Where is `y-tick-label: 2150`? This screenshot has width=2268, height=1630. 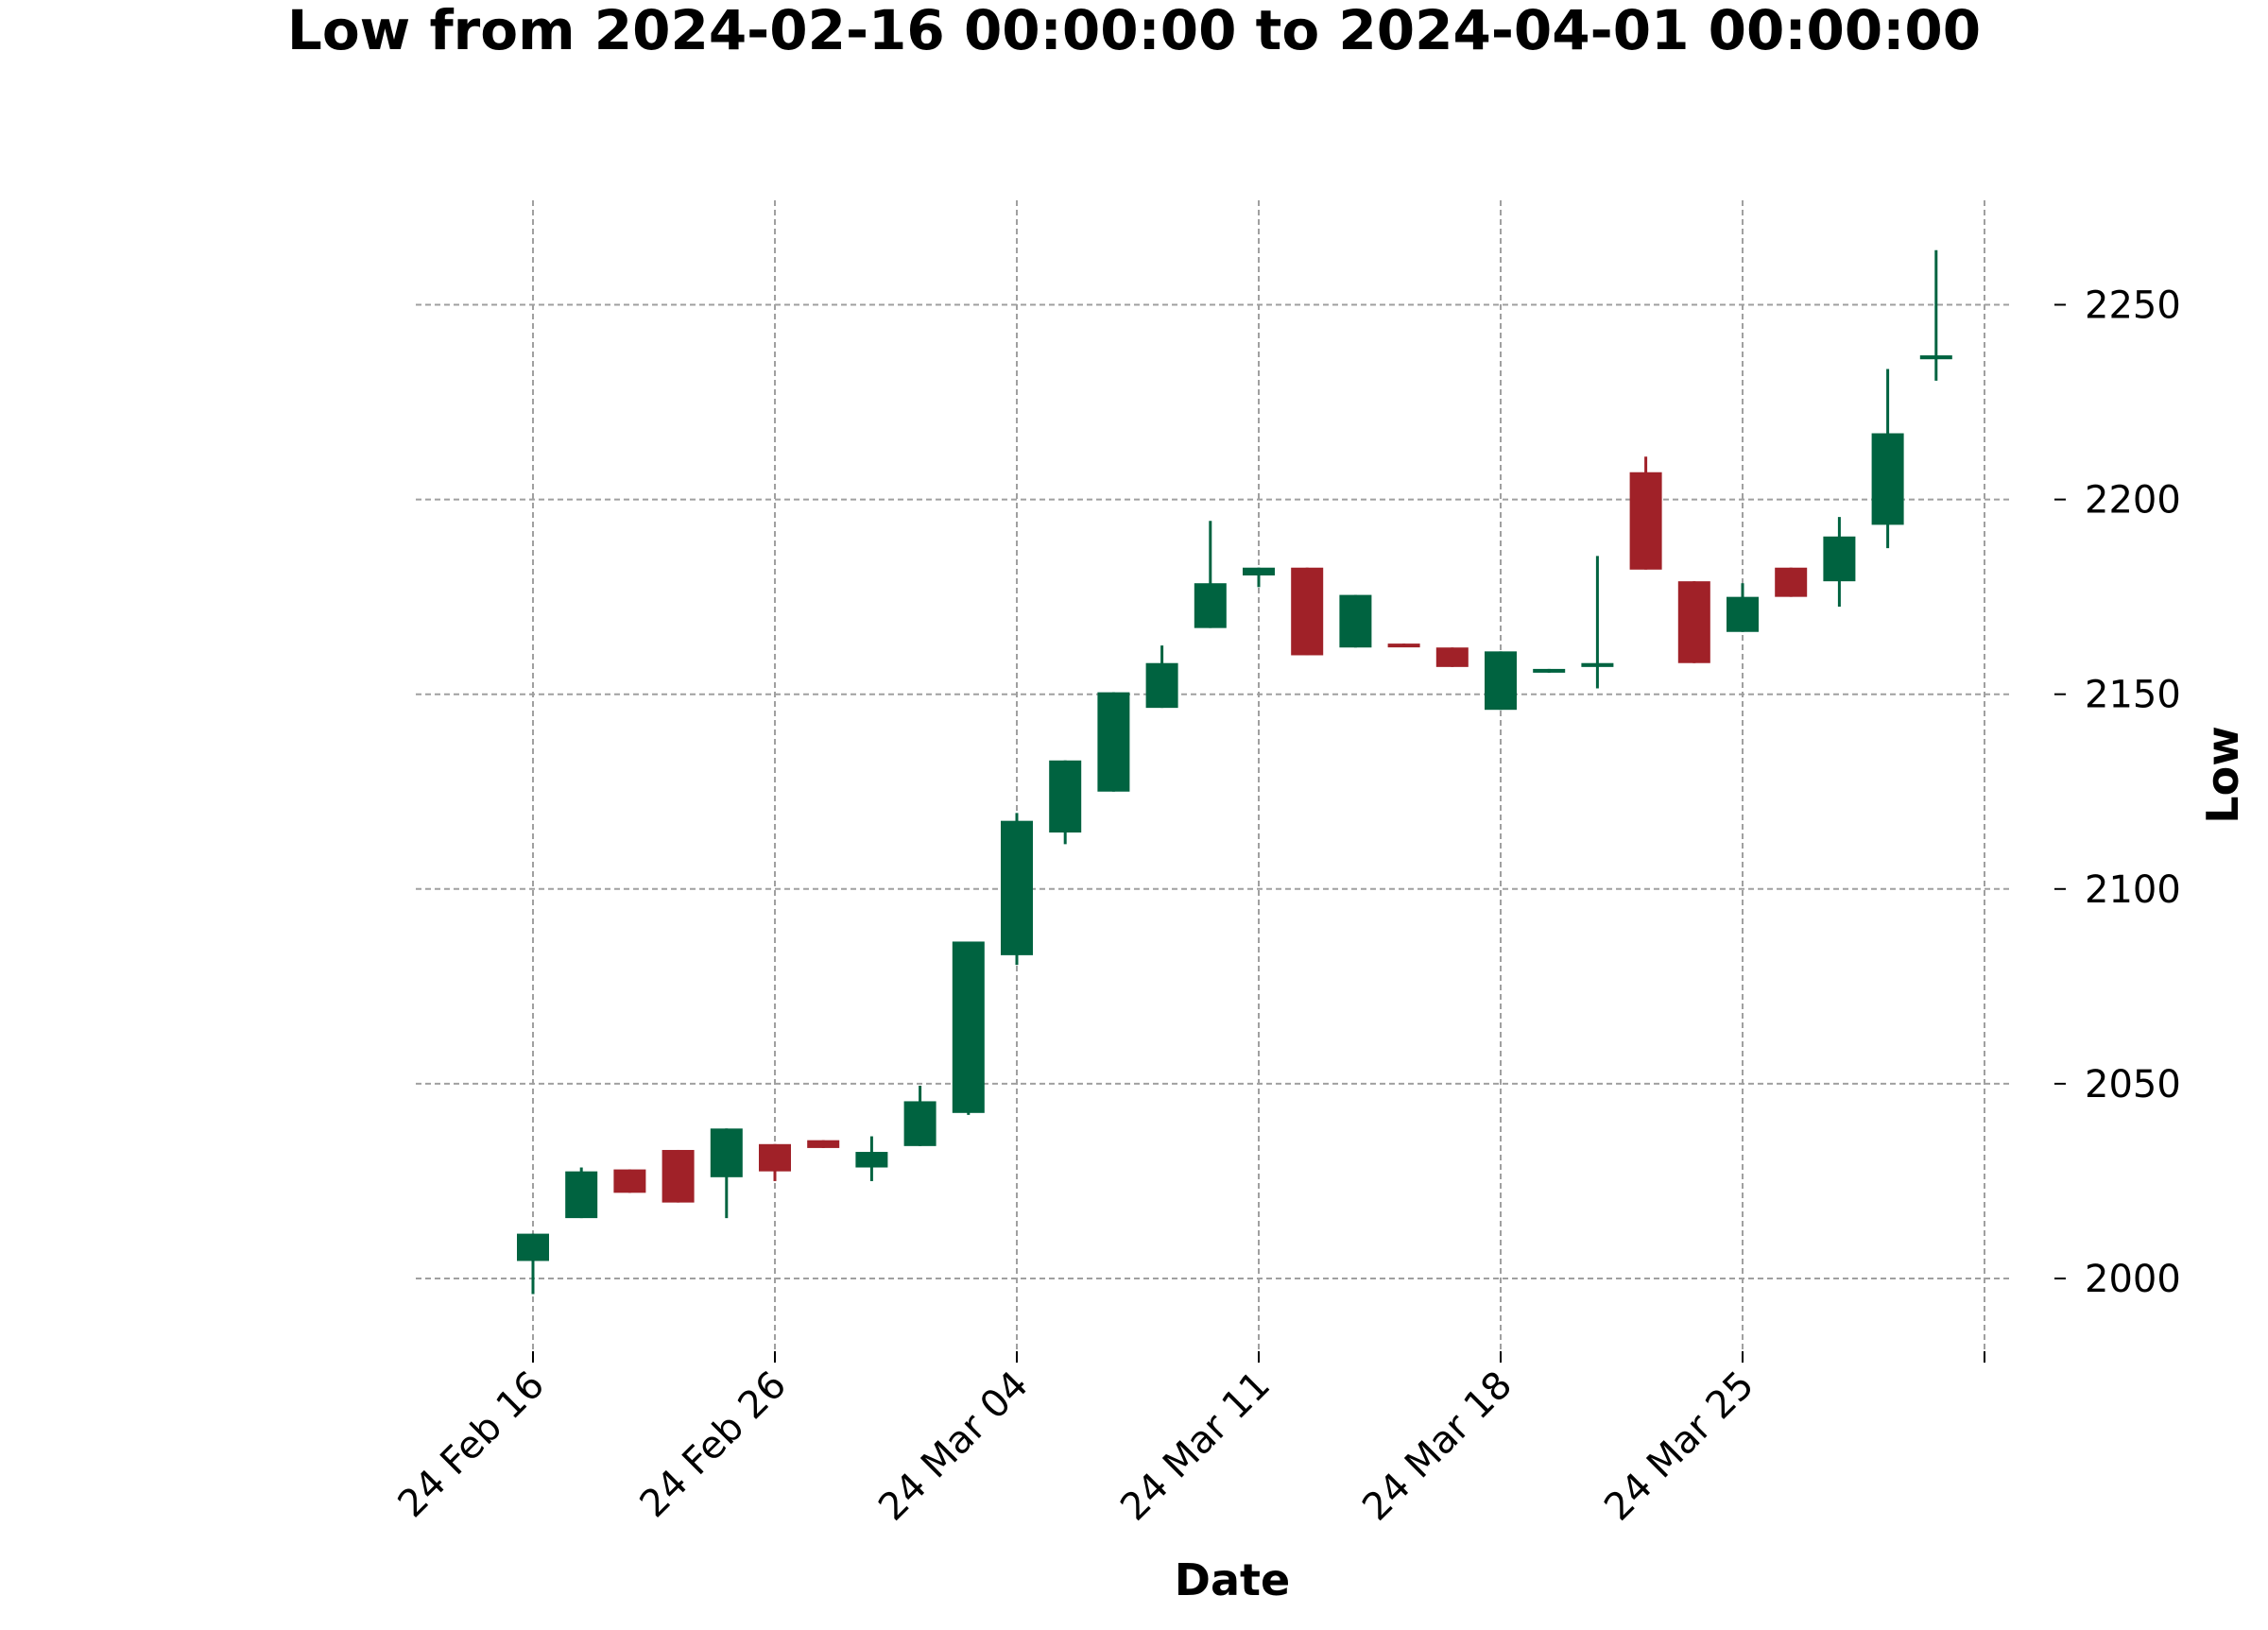
y-tick-label: 2150 is located at coordinates (2133, 696).